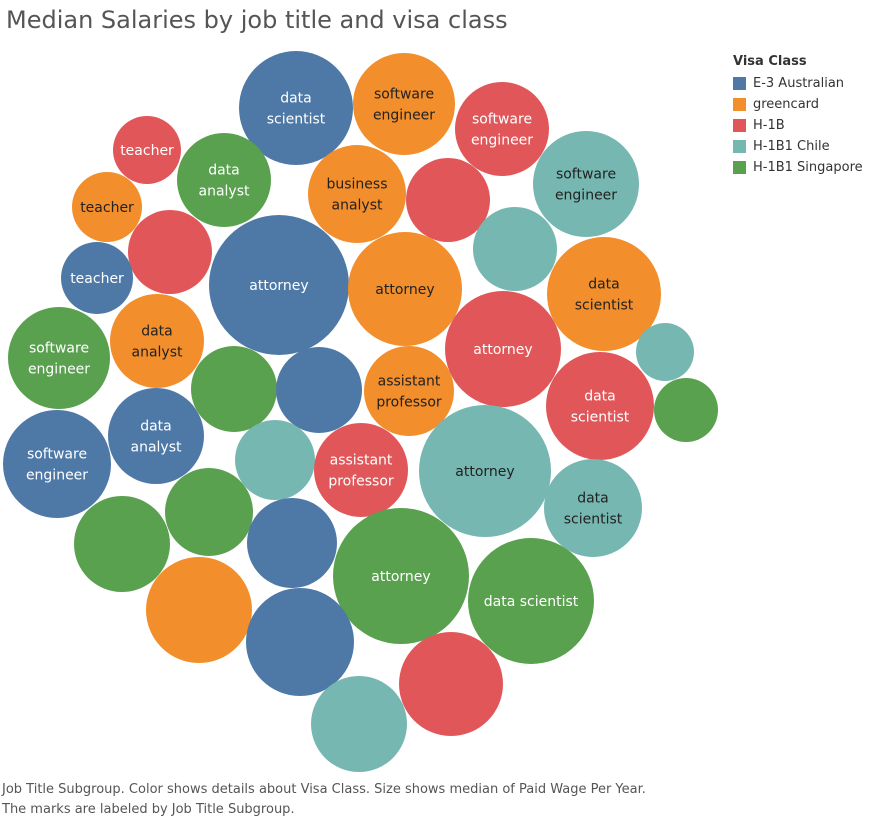 This screenshot has height=821, width=877. Describe the element at coordinates (409, 403) in the screenshot. I see `bubble-label: professor` at that location.